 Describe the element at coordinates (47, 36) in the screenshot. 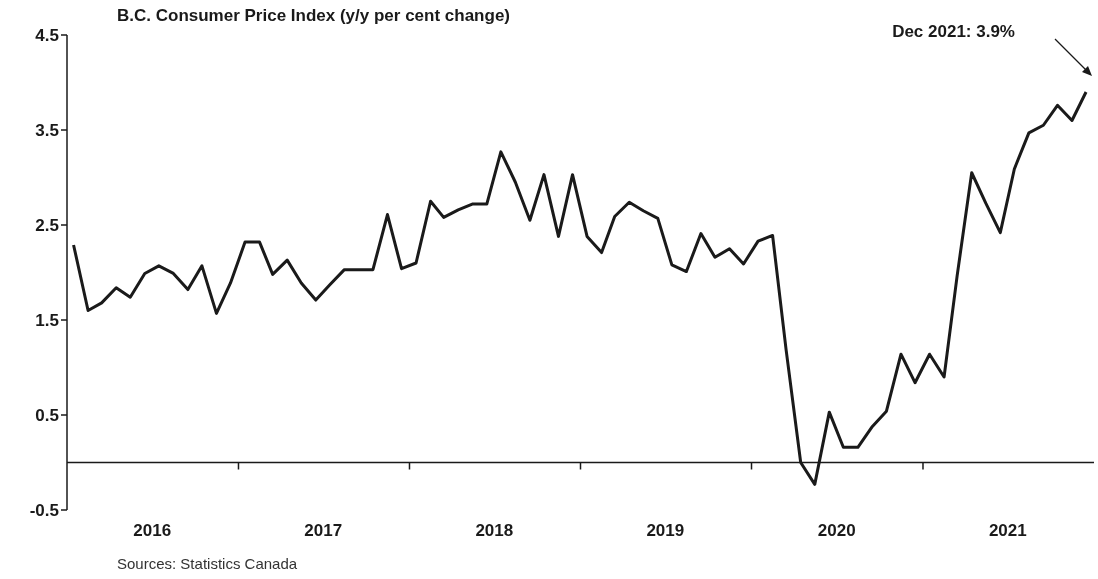

I see `y-tick-label: 4.5` at that location.